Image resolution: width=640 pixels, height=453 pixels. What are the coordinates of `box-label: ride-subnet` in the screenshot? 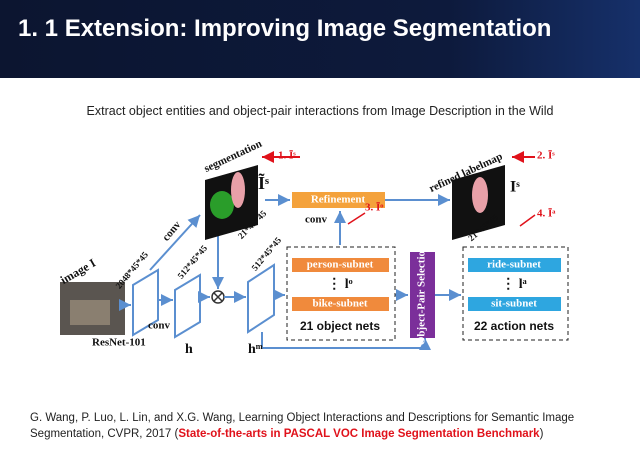 It's located at (514, 265).